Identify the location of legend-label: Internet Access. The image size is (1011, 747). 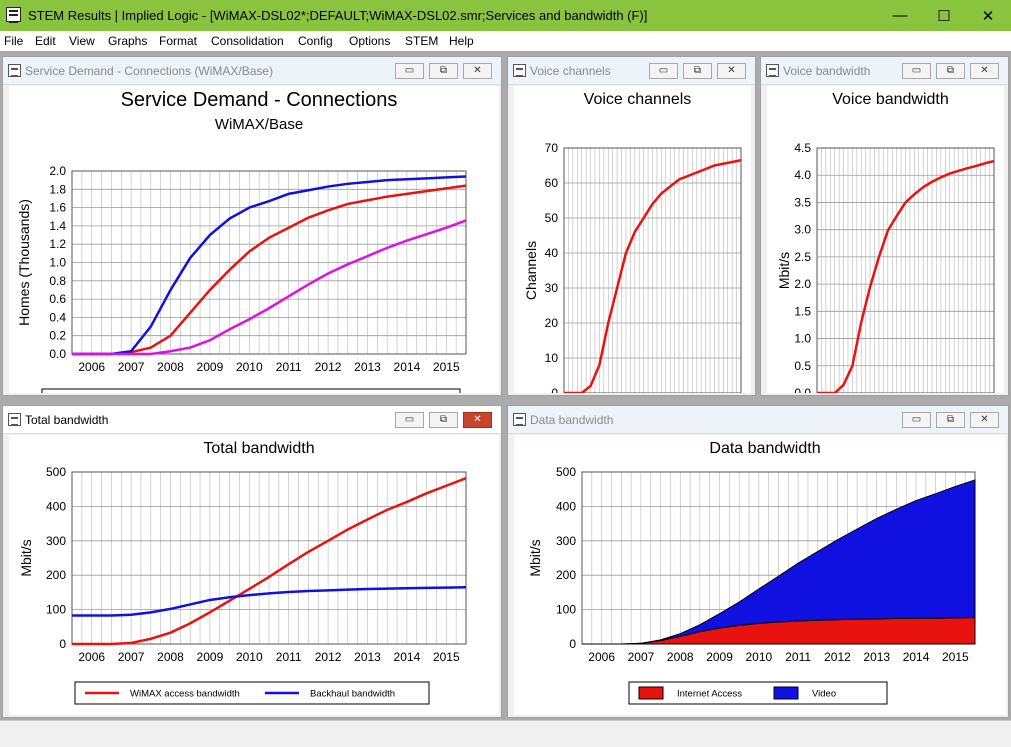
(709, 694).